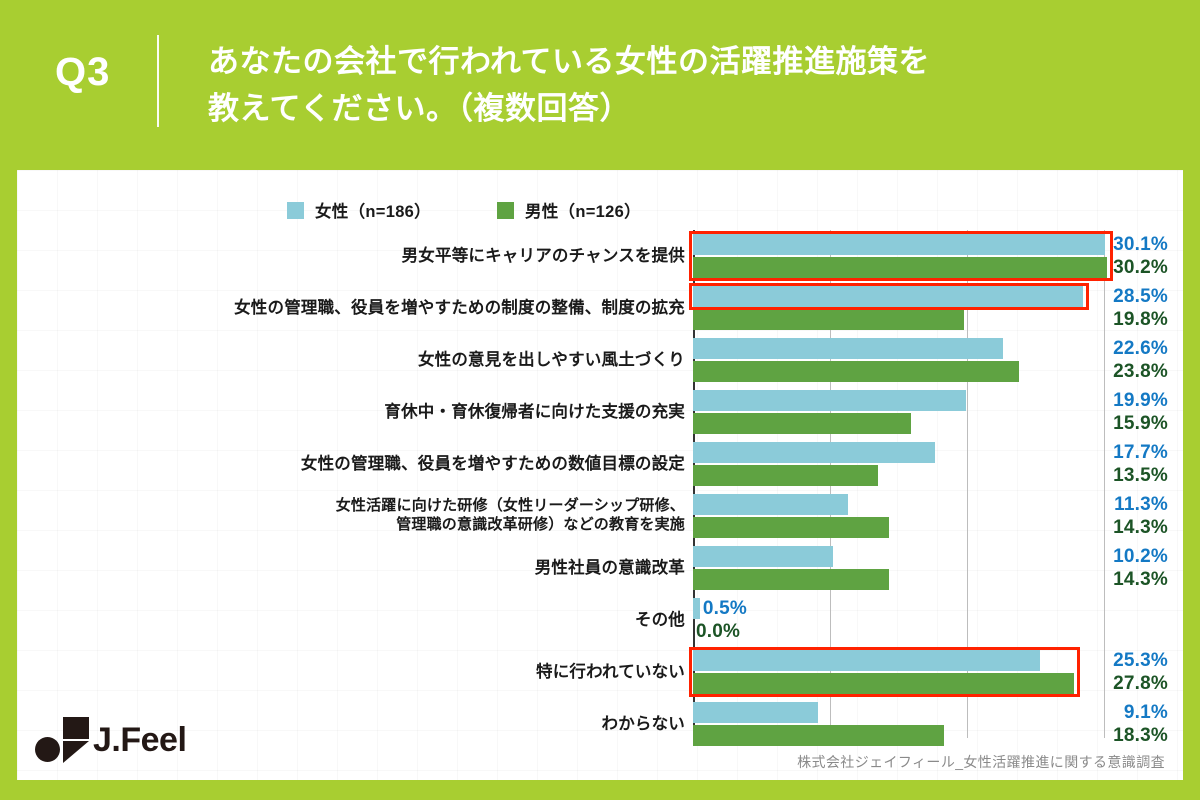  I want to click on bar-value-male: 30.2%, so click(1140, 267).